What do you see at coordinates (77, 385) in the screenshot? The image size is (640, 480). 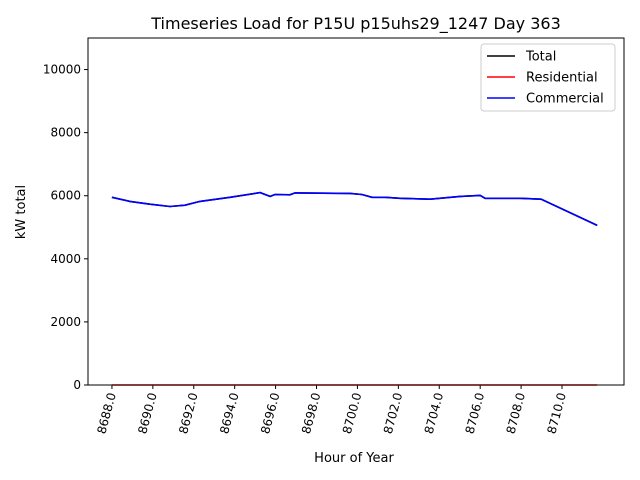 I see `y-tick-label: 0` at bounding box center [77, 385].